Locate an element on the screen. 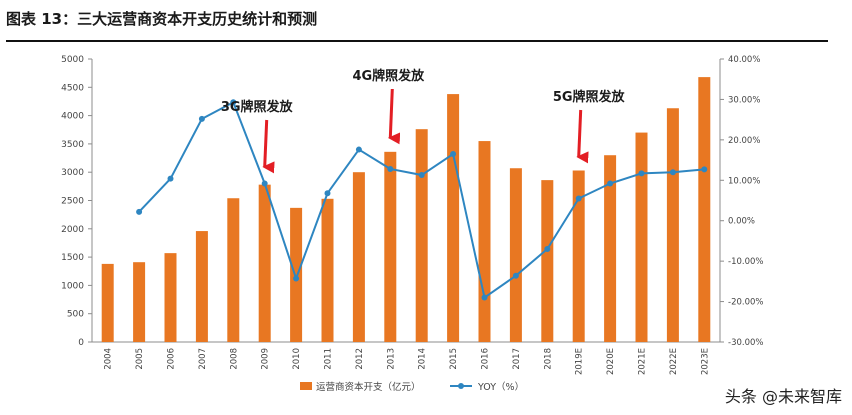  legend-line-label: YOY（%） is located at coordinates (500, 387).